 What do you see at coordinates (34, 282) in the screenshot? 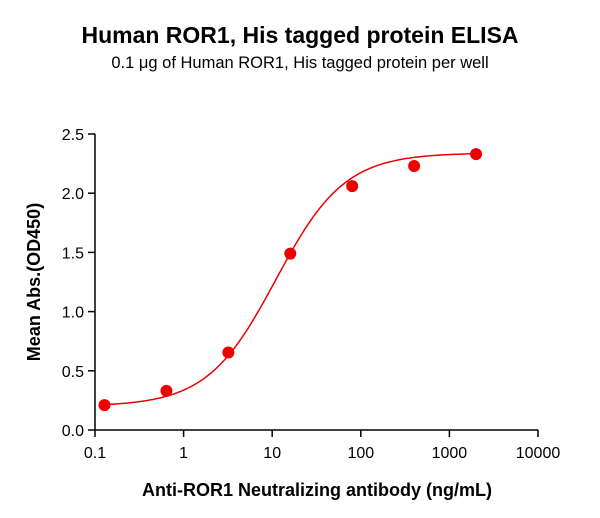
I see `y-axis-label: Mean Abs.(OD450)` at bounding box center [34, 282].